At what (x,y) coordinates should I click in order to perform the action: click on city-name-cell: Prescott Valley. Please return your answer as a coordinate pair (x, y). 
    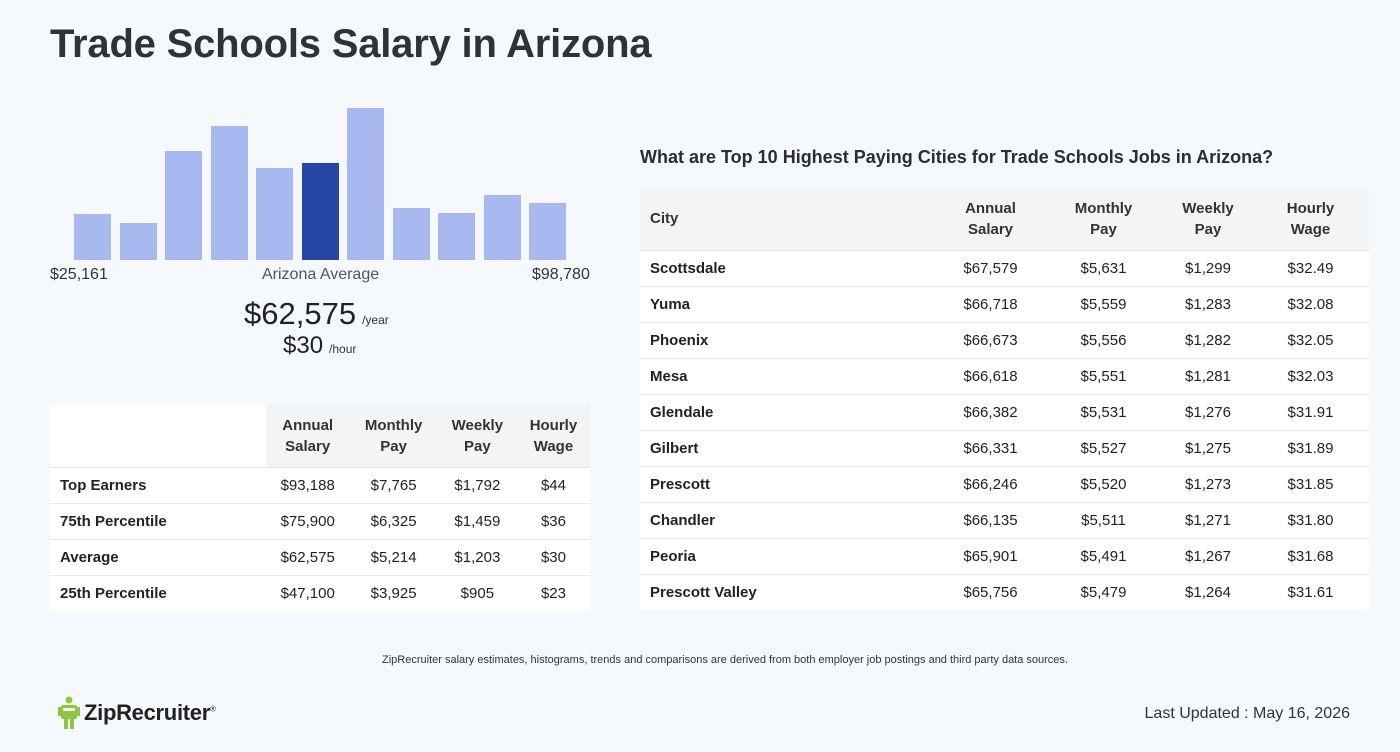
    Looking at the image, I should click on (789, 591).